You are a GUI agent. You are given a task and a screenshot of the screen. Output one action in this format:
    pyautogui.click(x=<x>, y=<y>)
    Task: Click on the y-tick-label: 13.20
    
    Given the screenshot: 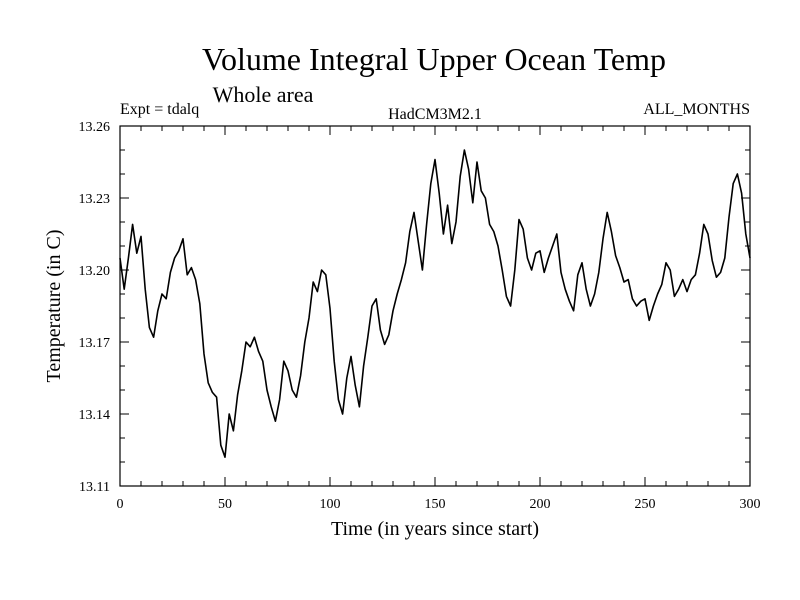 What is the action you would take?
    pyautogui.click(x=95, y=271)
    